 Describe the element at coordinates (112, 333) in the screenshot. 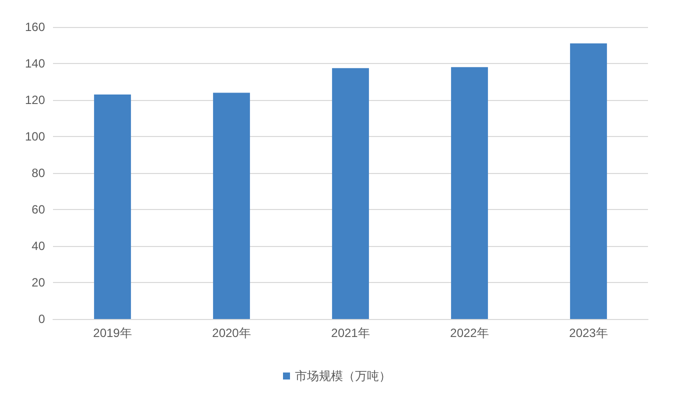

I see `x-tick-label: 2019年` at that location.